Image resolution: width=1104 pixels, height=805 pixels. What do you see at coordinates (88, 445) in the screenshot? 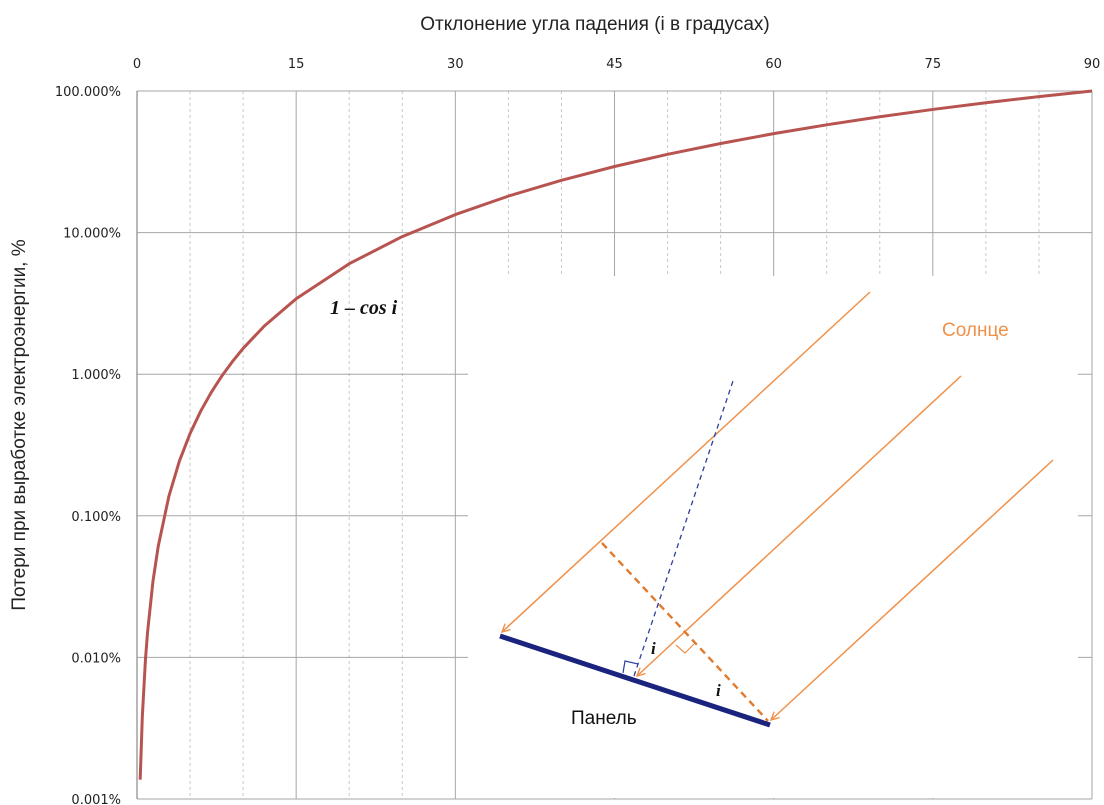
I see `y-tick-labels: 0.001% 0.010% 0.100% 1.000% 10.000% 100.000%` at bounding box center [88, 445].